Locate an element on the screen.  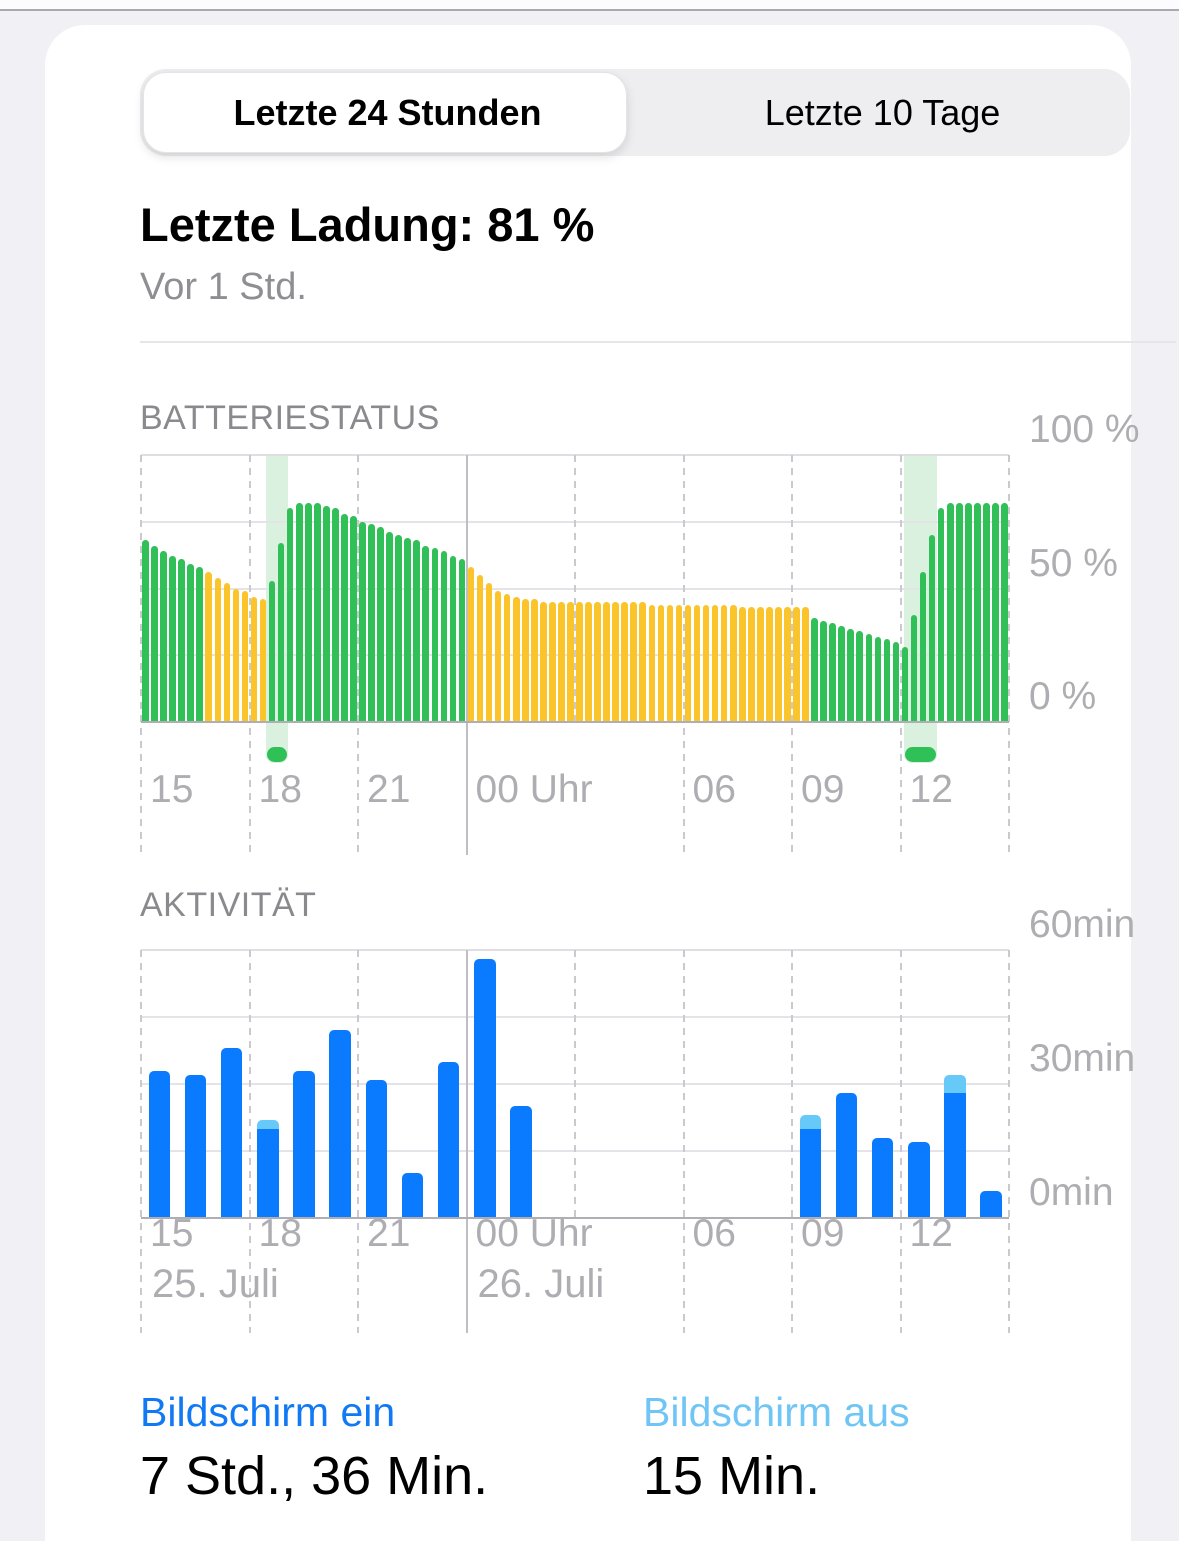
date-label: 26. Juli is located at coordinates (541, 1284).